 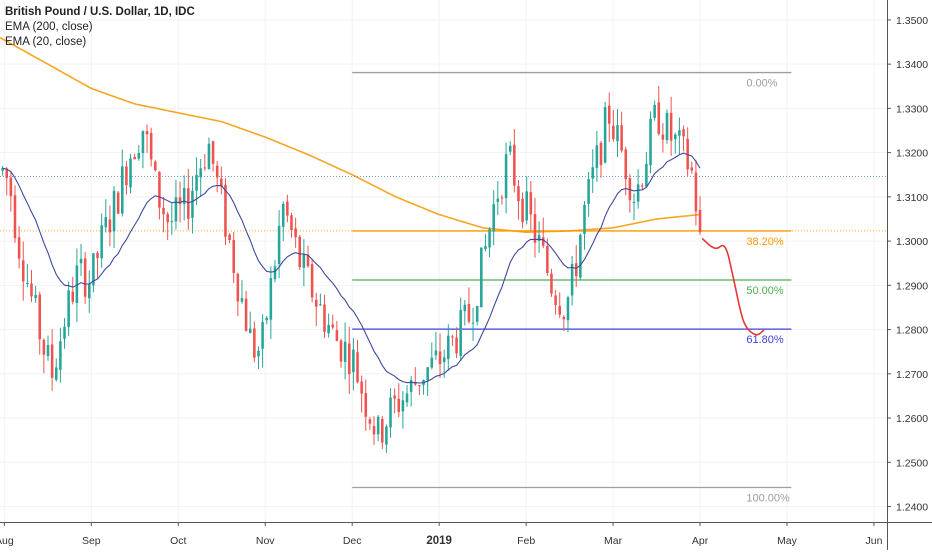 I want to click on freehand-drawing, so click(x=733, y=287).